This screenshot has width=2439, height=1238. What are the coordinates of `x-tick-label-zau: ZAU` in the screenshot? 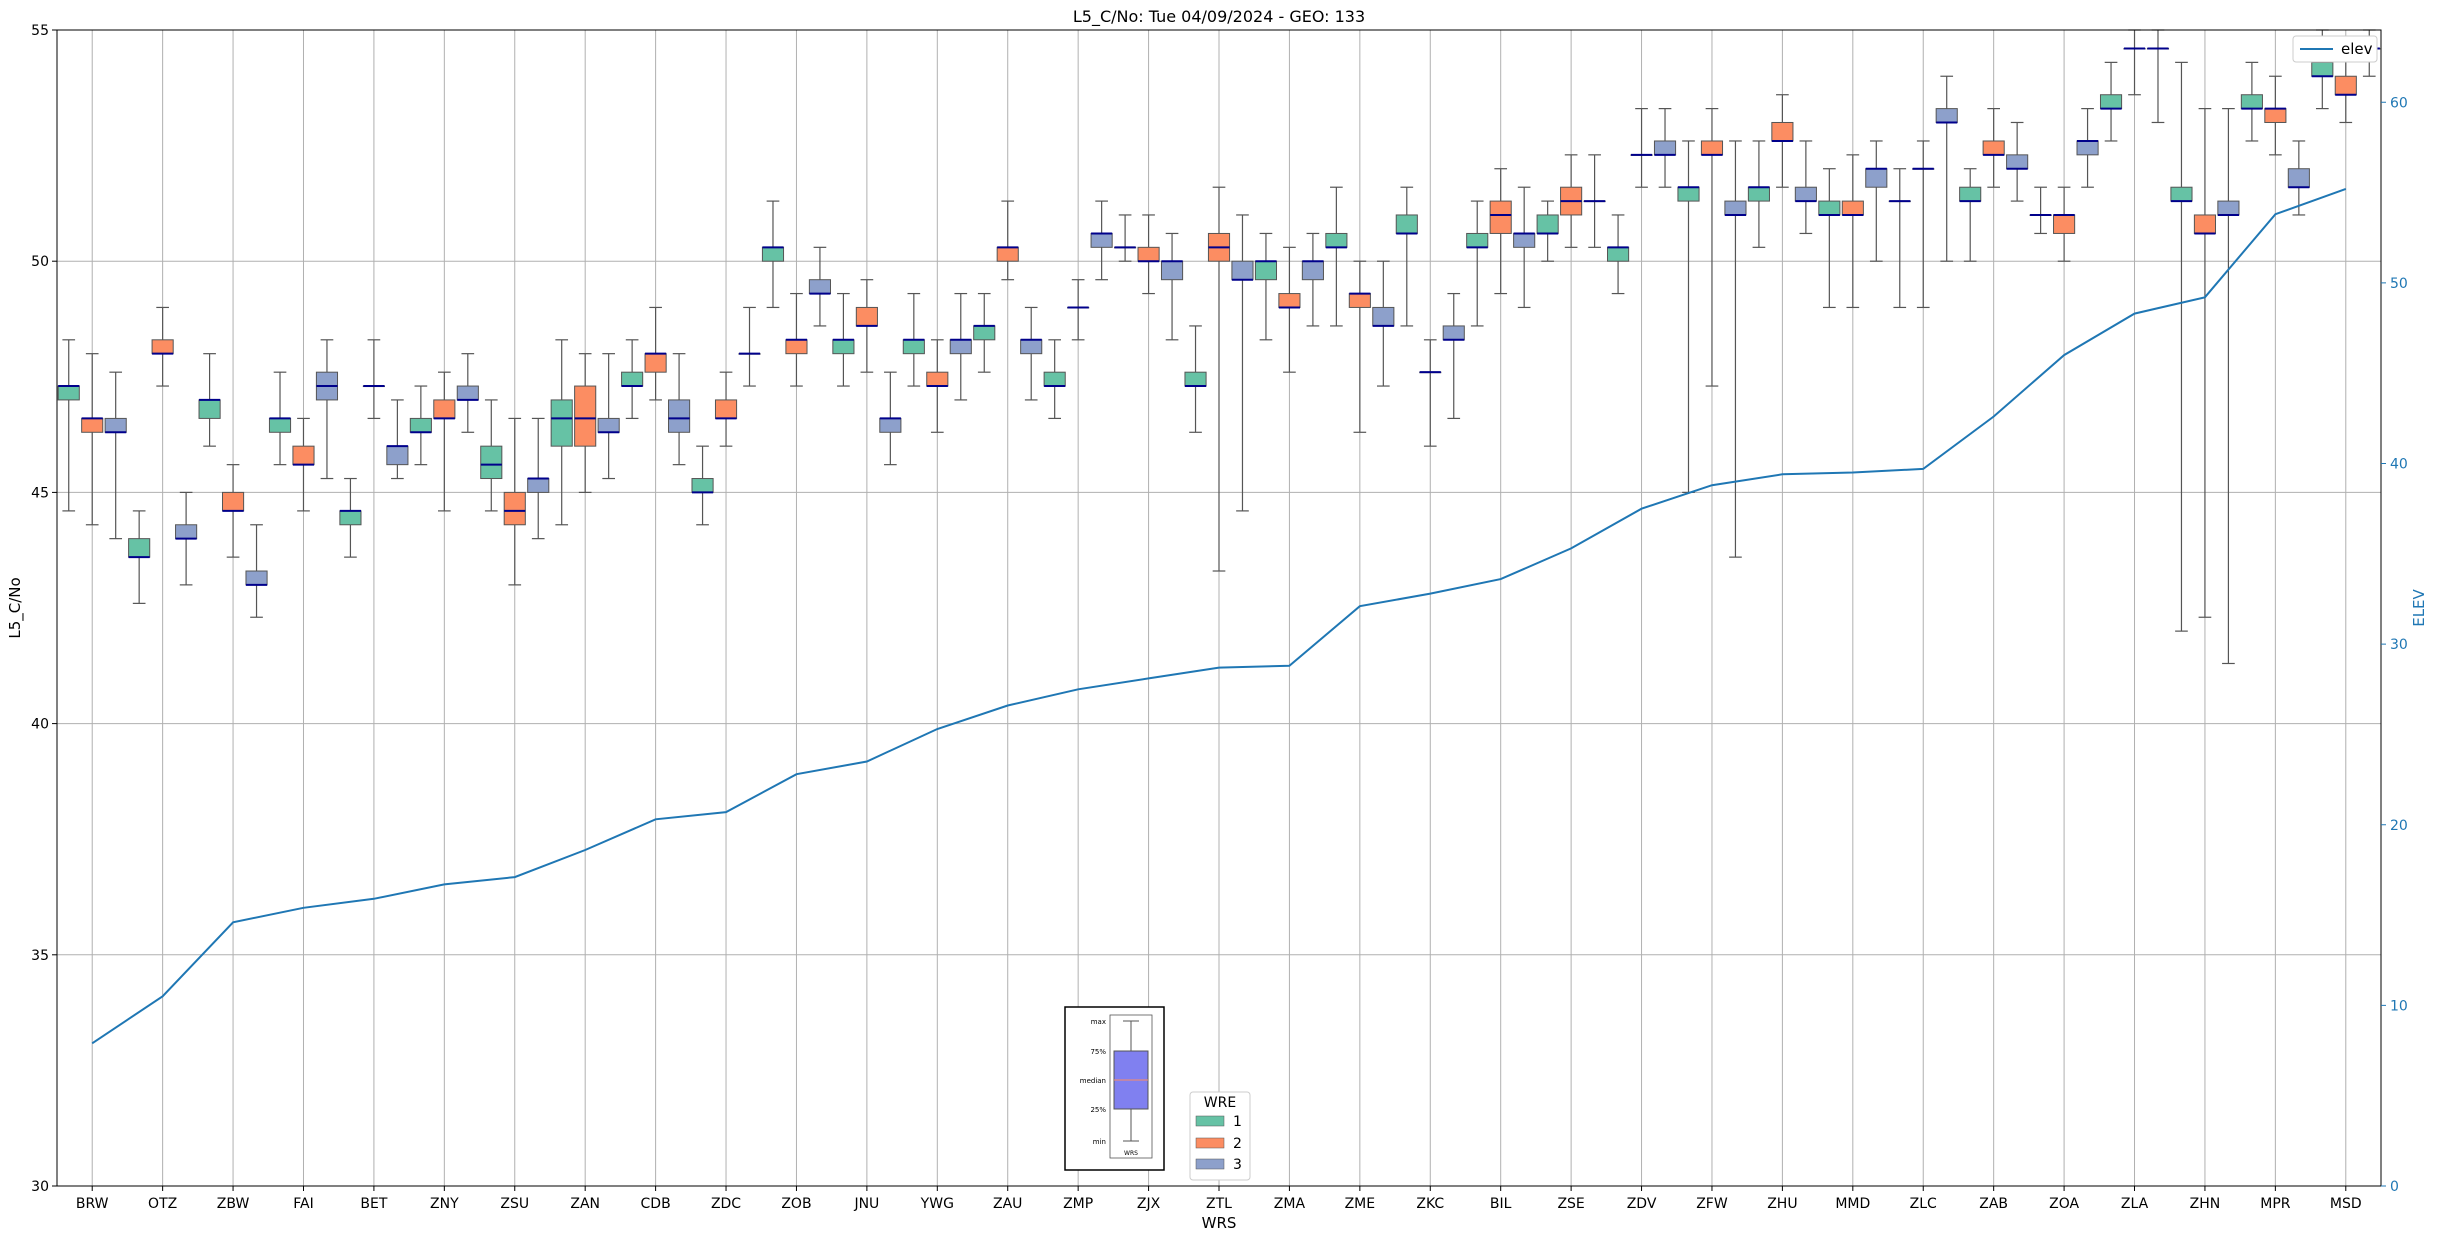 It's located at (1007, 1204).